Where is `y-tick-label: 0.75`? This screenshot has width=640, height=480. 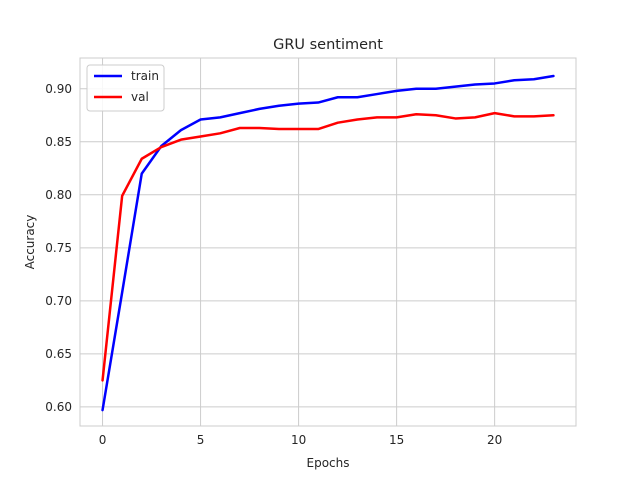
y-tick-label: 0.75 is located at coordinates (58, 248).